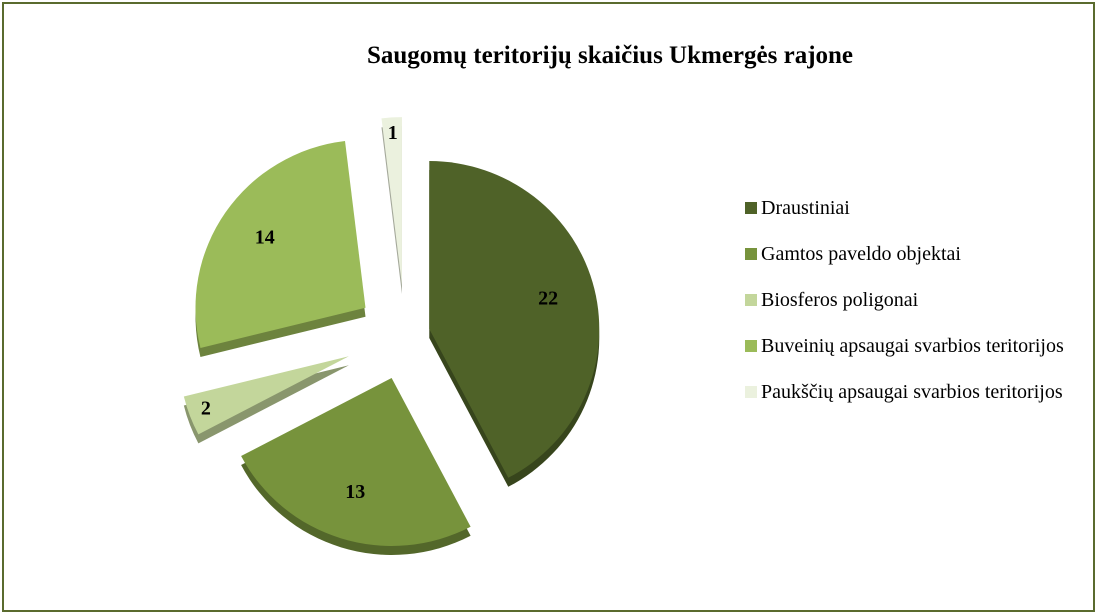 Image resolution: width=1097 pixels, height=612 pixels. What do you see at coordinates (805, 208) in the screenshot?
I see `legend-label: Draustiniai` at bounding box center [805, 208].